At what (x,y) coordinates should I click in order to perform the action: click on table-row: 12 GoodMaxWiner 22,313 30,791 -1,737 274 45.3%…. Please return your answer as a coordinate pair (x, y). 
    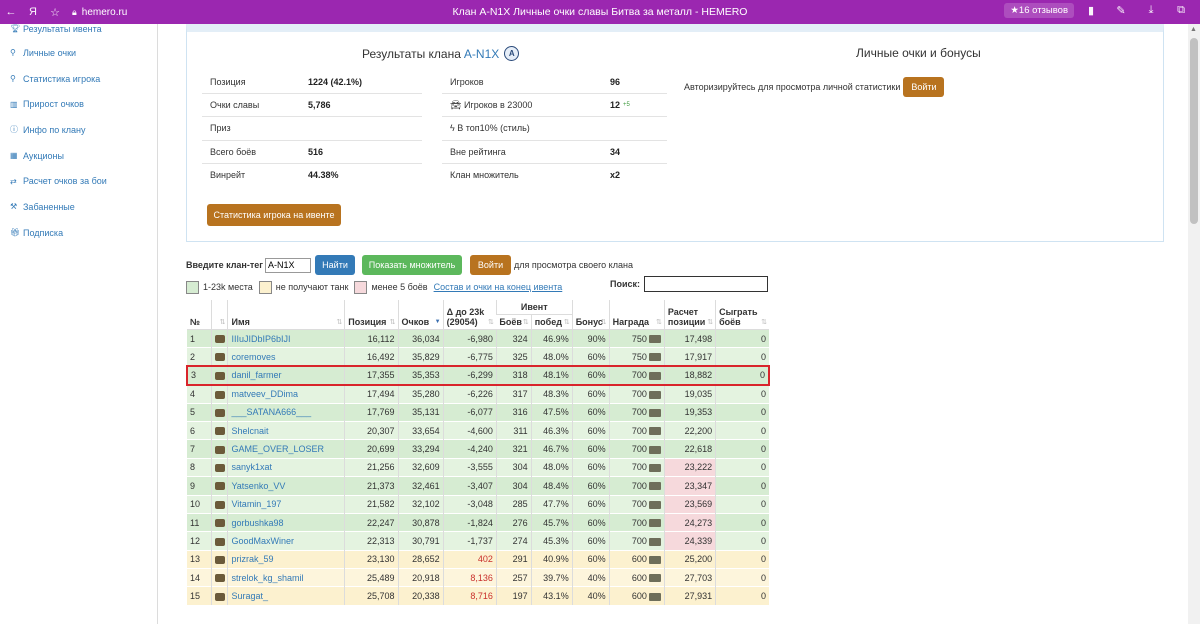
    Looking at the image, I should click on (478, 541).